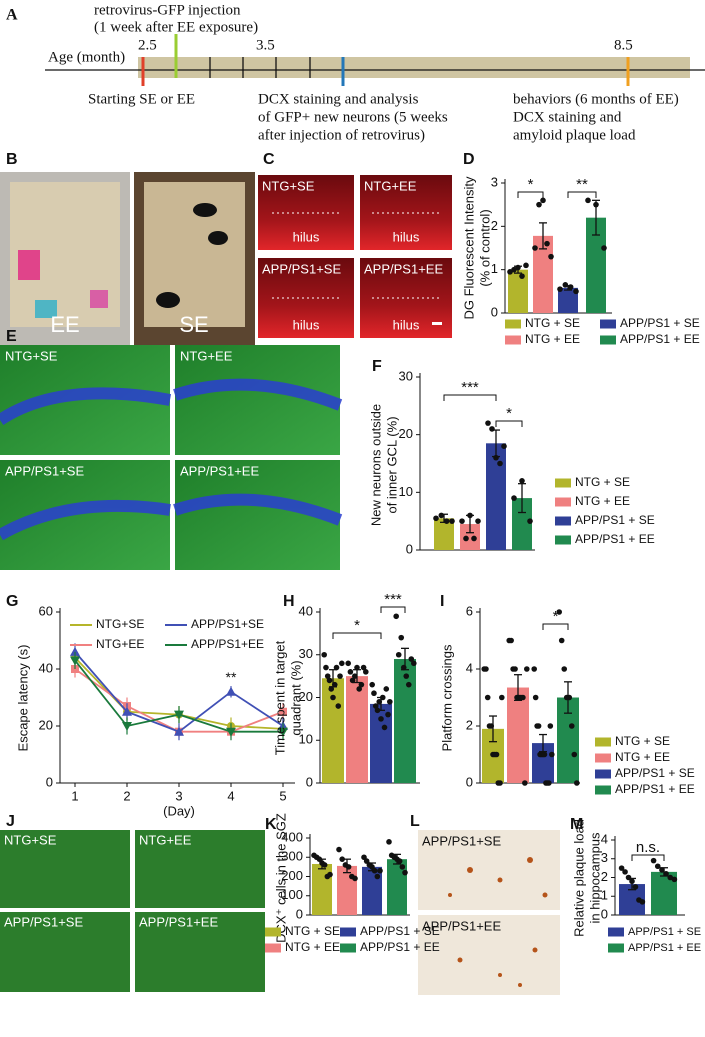  What do you see at coordinates (469, 667) in the screenshot?
I see `y-tick-label: 4` at bounding box center [469, 667].